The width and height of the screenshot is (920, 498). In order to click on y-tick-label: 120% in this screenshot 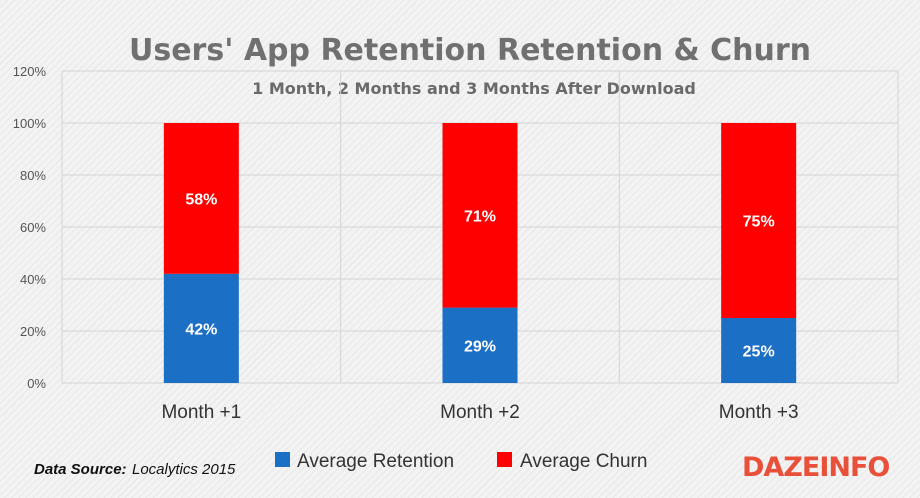, I will do `click(30, 71)`.